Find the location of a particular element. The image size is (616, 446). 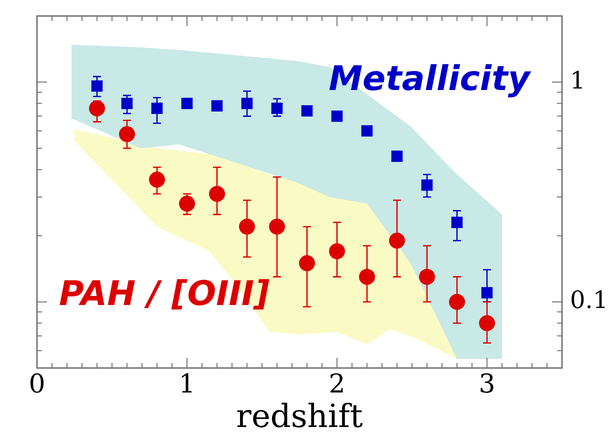

series-label: Metallicity is located at coordinates (430, 78).